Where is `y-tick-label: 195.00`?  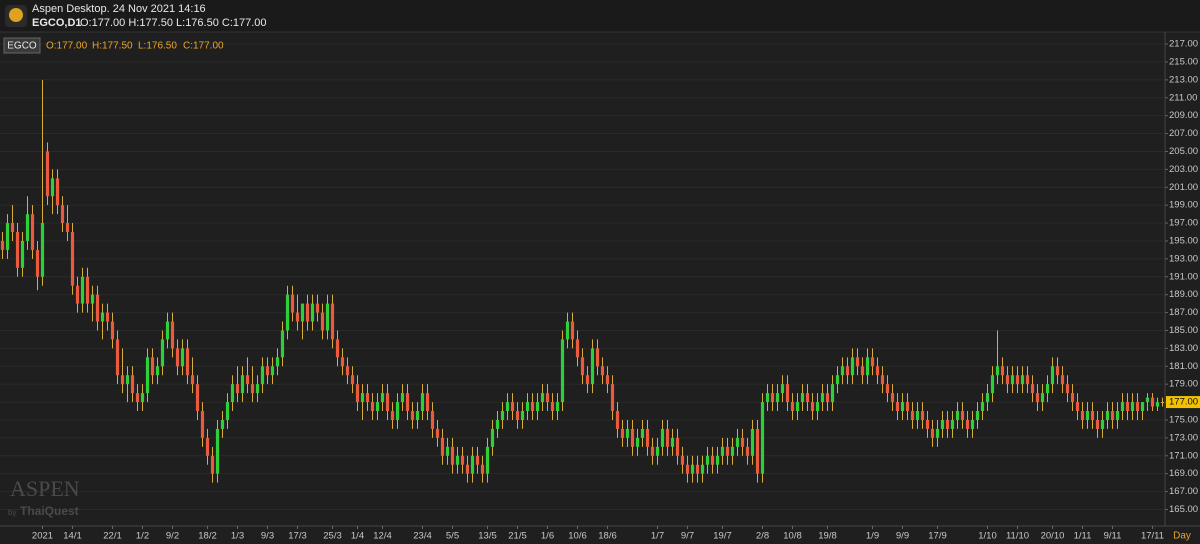
y-tick-label: 195.00 is located at coordinates (1183, 240).